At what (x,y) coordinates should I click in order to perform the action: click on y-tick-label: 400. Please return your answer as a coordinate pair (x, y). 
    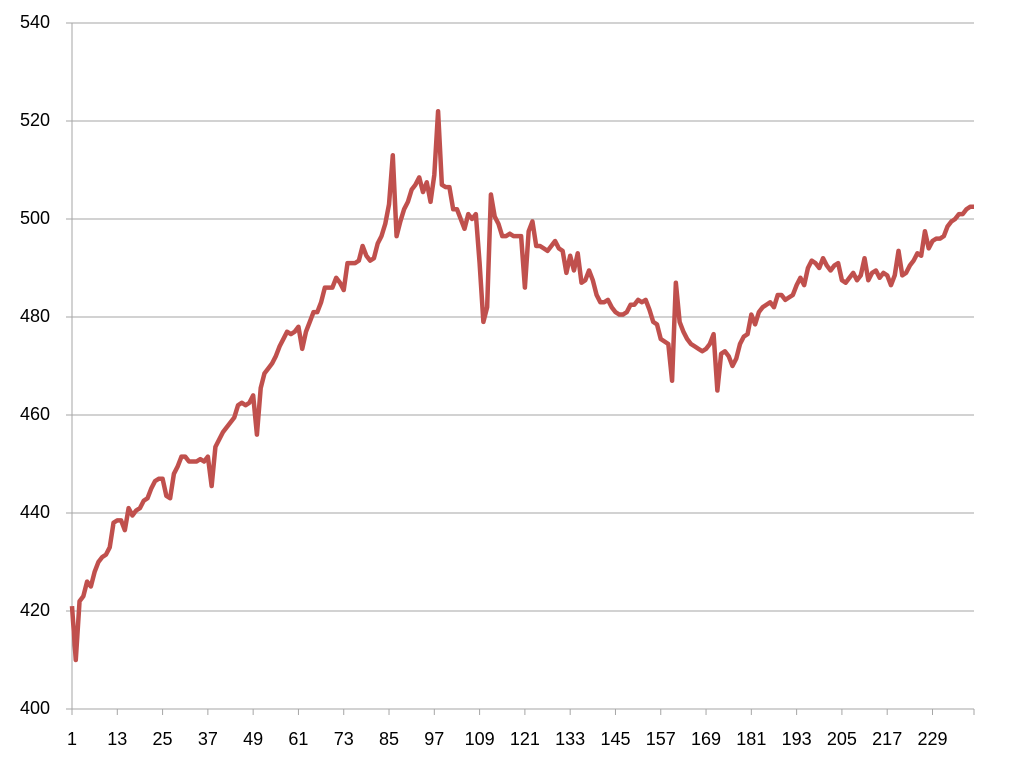
    Looking at the image, I should click on (35, 708).